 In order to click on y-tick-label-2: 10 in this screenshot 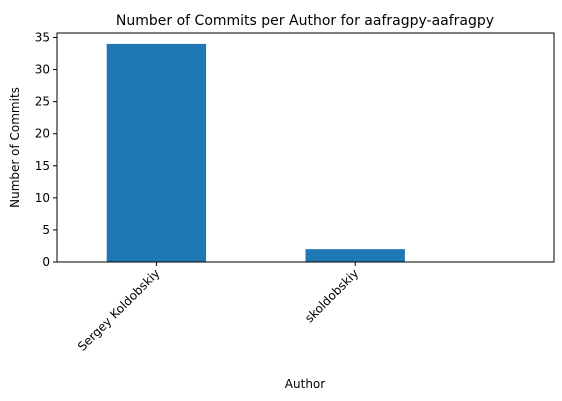, I will do `click(42, 198)`.